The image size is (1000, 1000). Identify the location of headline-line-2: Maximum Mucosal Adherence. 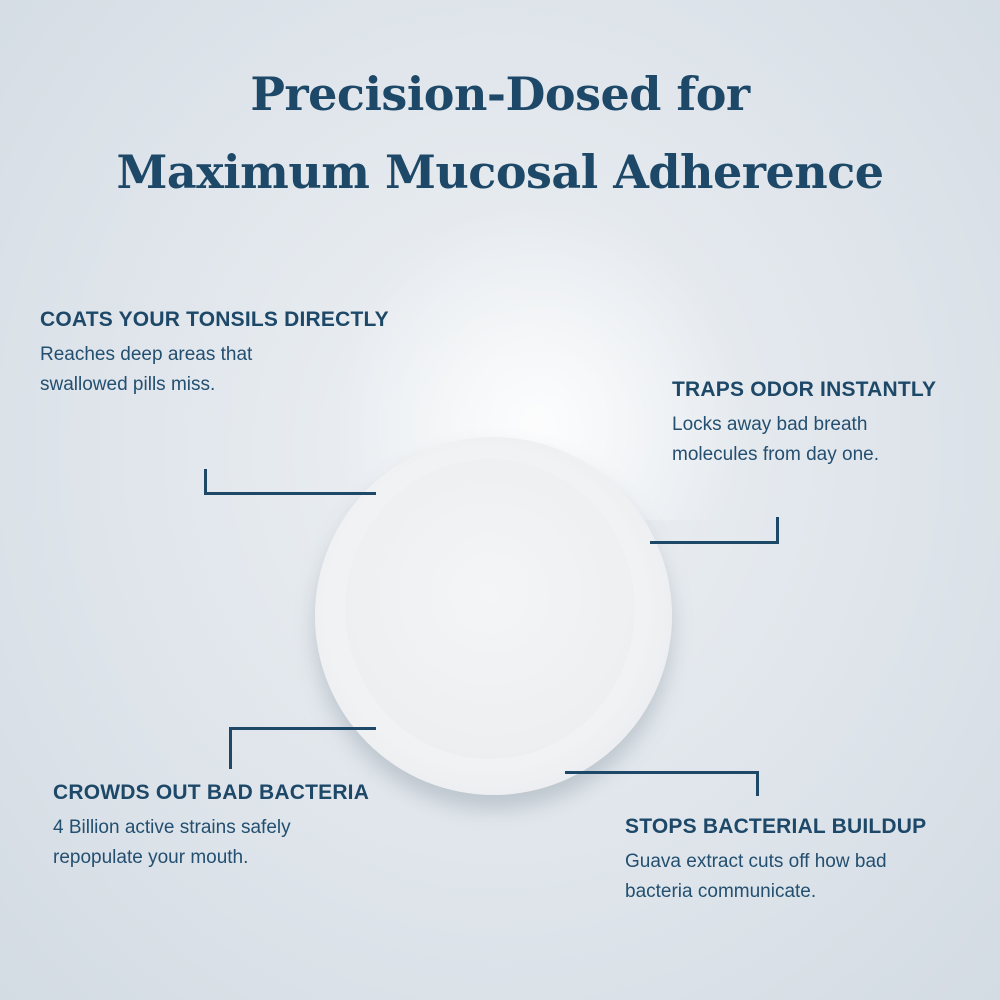
(500, 172).